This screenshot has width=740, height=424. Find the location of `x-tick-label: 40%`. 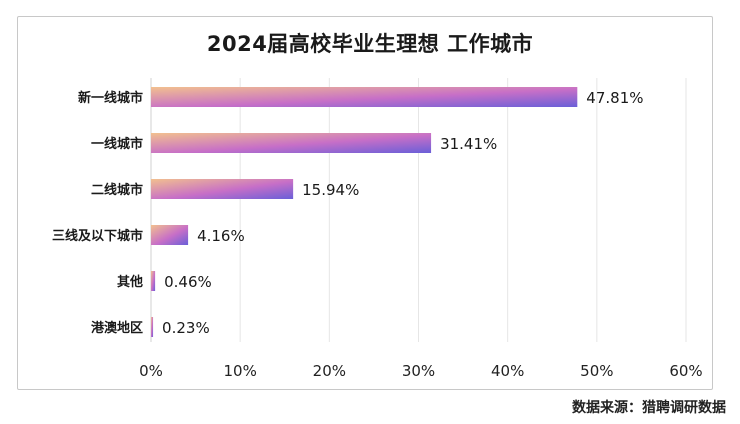

x-tick-label: 40% is located at coordinates (507, 371).